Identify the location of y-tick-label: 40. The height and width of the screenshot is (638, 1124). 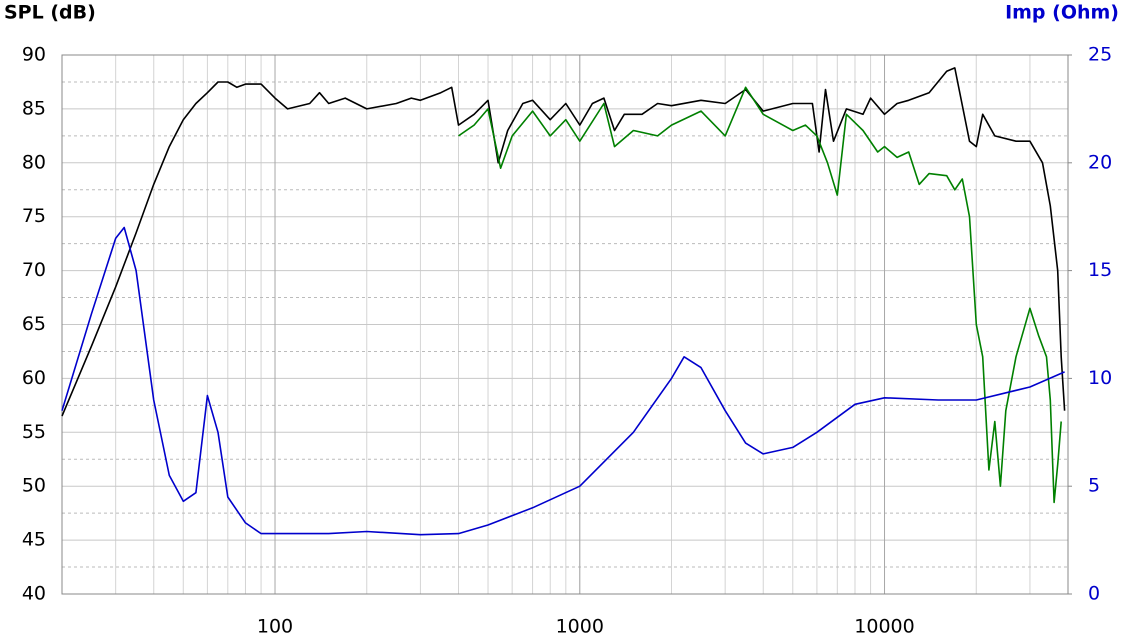
(34, 594).